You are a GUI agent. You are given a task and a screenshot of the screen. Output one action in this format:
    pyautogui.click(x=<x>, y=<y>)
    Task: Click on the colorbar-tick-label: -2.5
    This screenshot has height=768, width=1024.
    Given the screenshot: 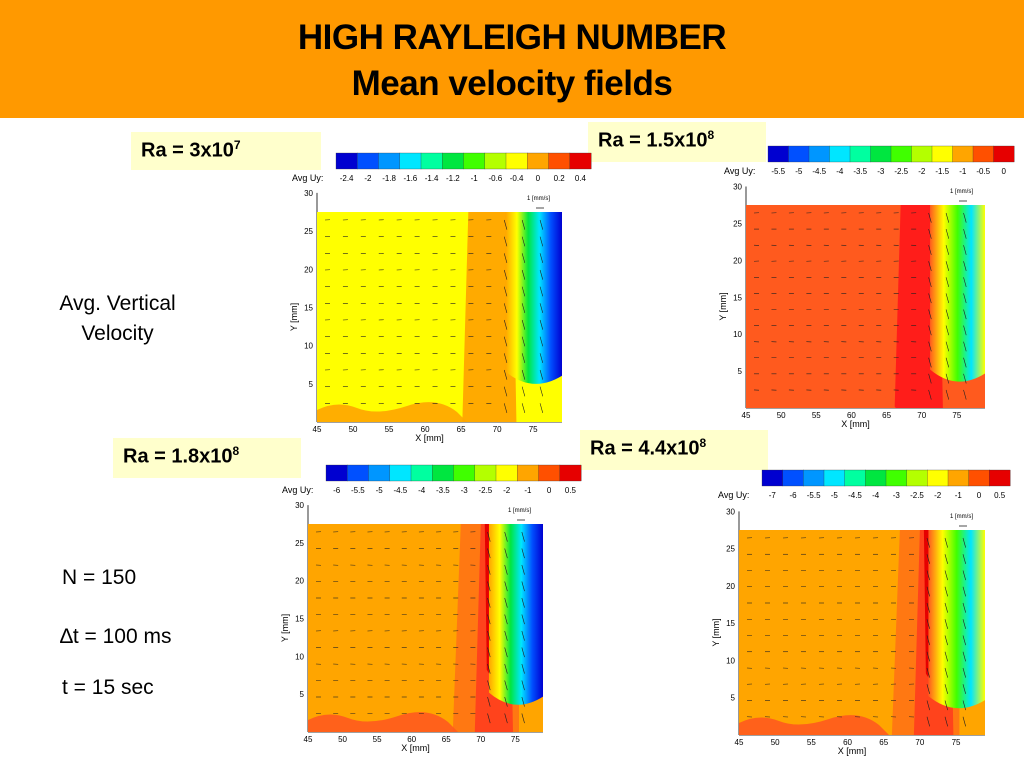 What is the action you would take?
    pyautogui.click(x=485, y=490)
    